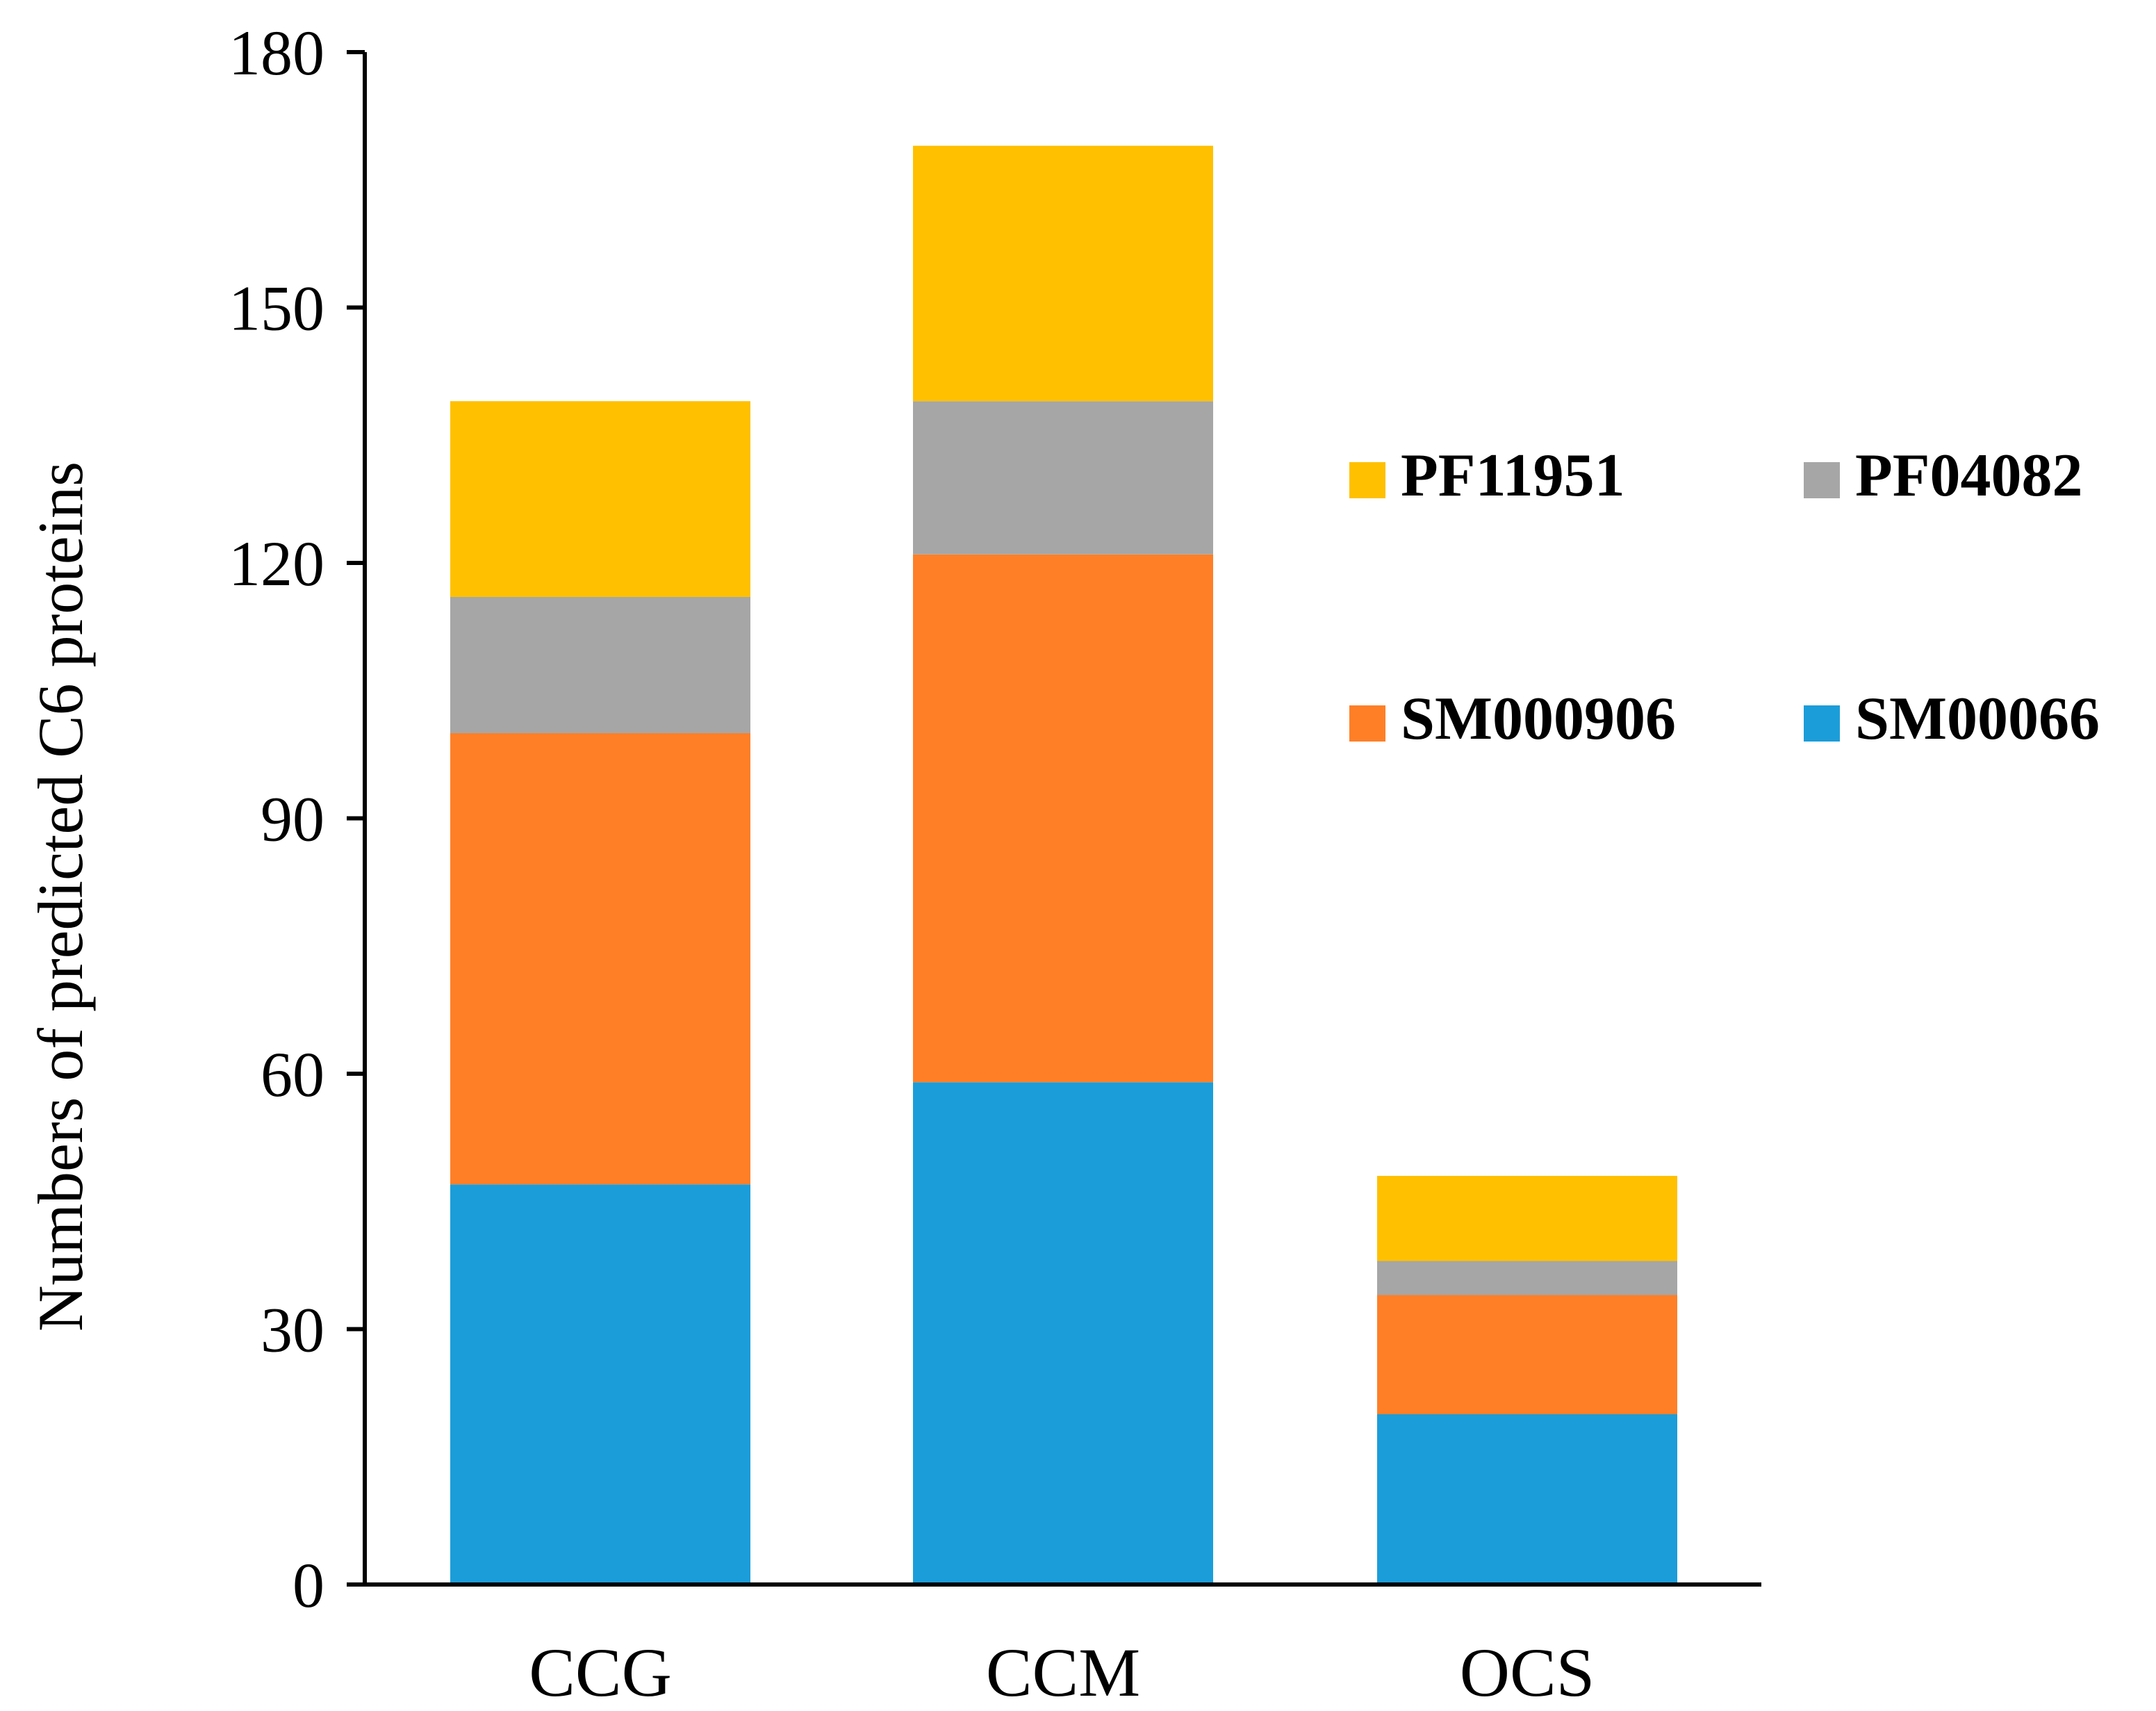 This screenshot has width=2156, height=1711. What do you see at coordinates (1063, 478) in the screenshot?
I see `bar-segment-ccm-pf04082` at bounding box center [1063, 478].